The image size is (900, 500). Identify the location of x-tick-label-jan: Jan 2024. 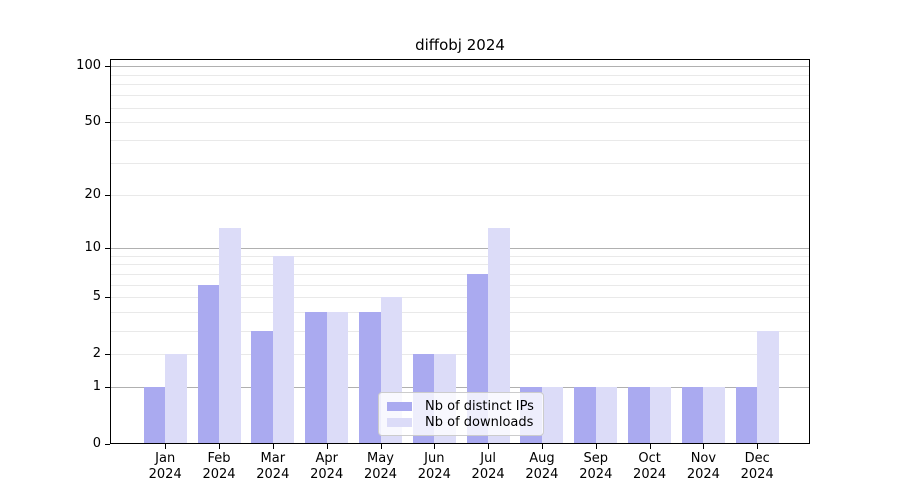
(165, 466).